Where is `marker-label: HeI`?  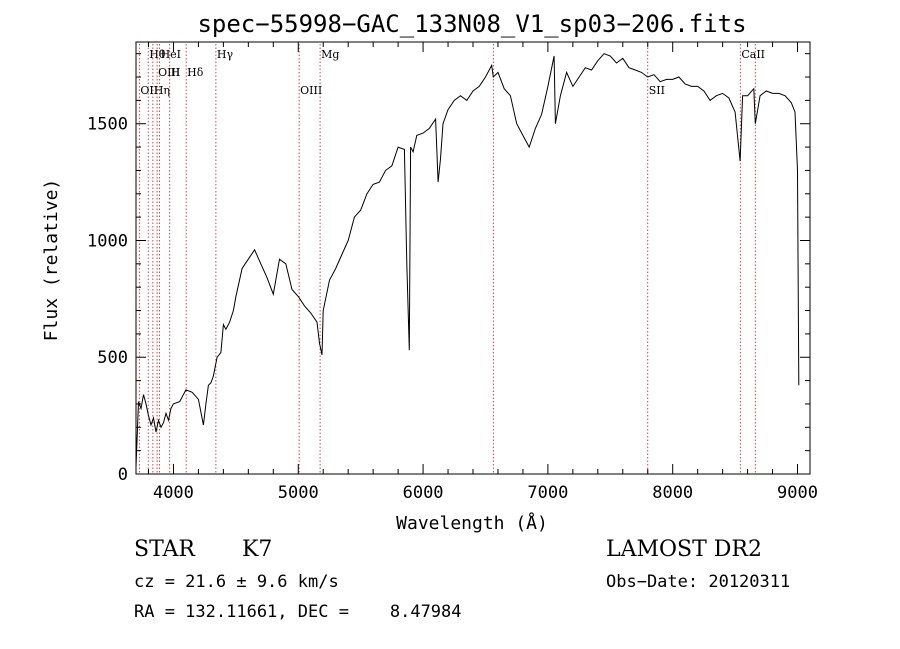 marker-label: HeI is located at coordinates (171, 54).